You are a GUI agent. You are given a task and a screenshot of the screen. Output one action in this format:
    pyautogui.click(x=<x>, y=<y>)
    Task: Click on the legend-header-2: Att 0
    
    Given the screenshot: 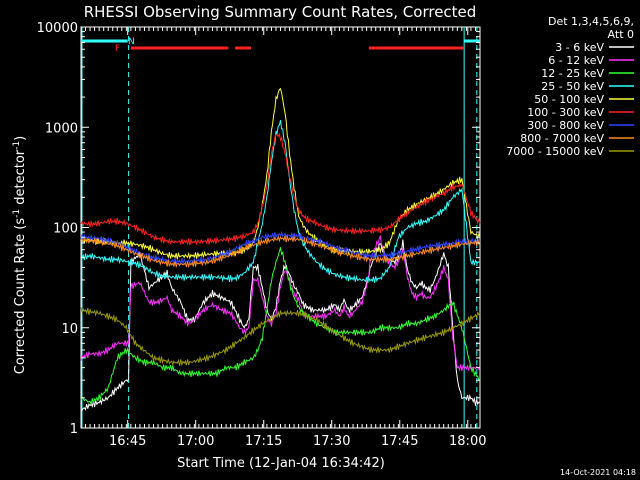 What is the action you would take?
    pyautogui.click(x=621, y=34)
    